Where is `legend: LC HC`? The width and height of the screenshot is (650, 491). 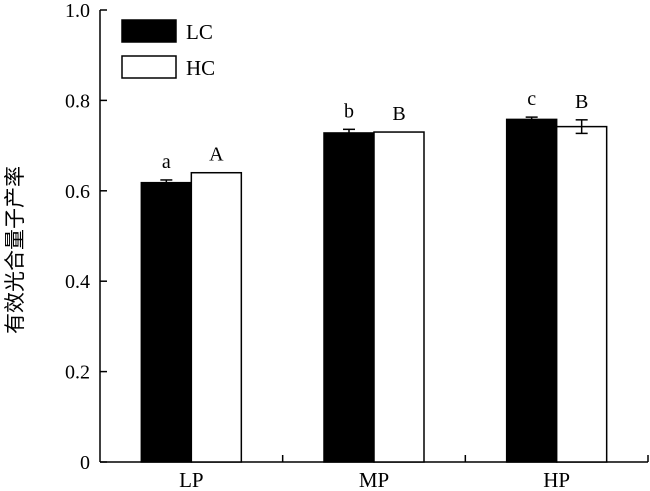 legend: LC HC is located at coordinates (168, 49).